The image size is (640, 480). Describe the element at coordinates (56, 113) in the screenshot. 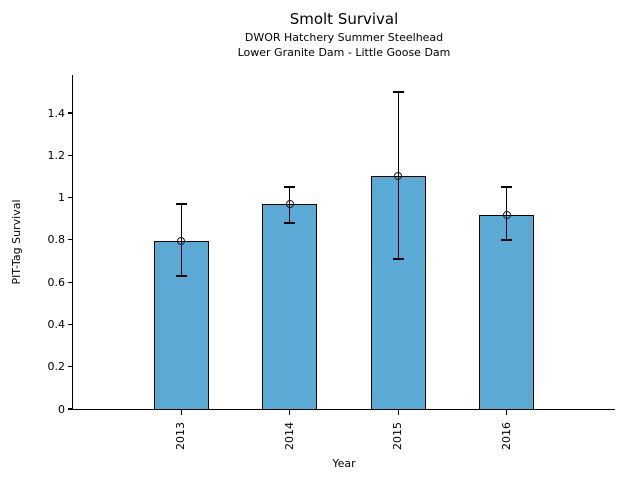

I see `y-tick-label: 1.4` at that location.